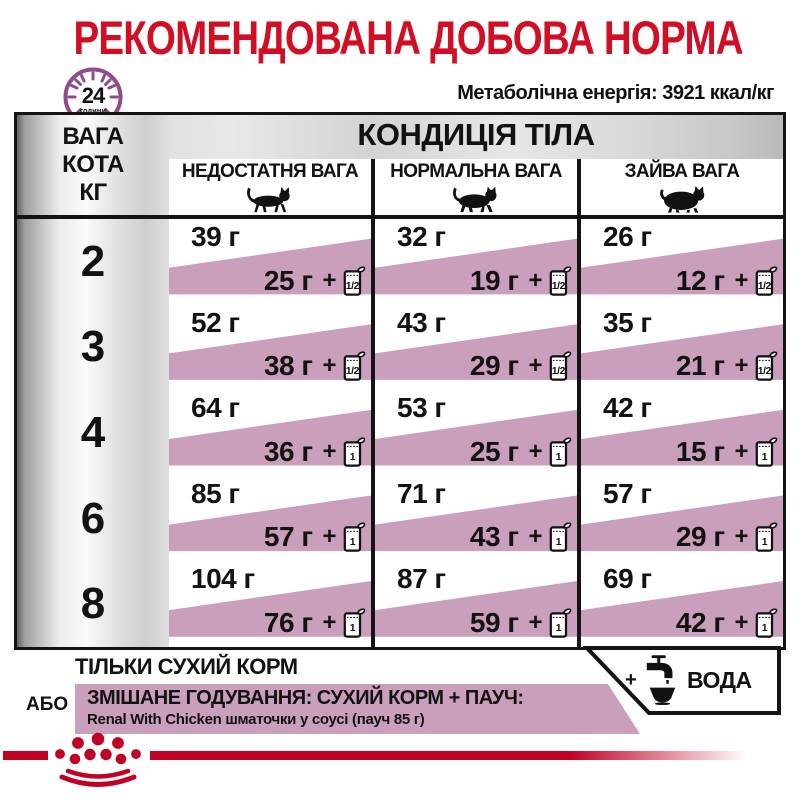 The image size is (800, 800). I want to click on weight-header-line: КОТА, so click(93, 164).